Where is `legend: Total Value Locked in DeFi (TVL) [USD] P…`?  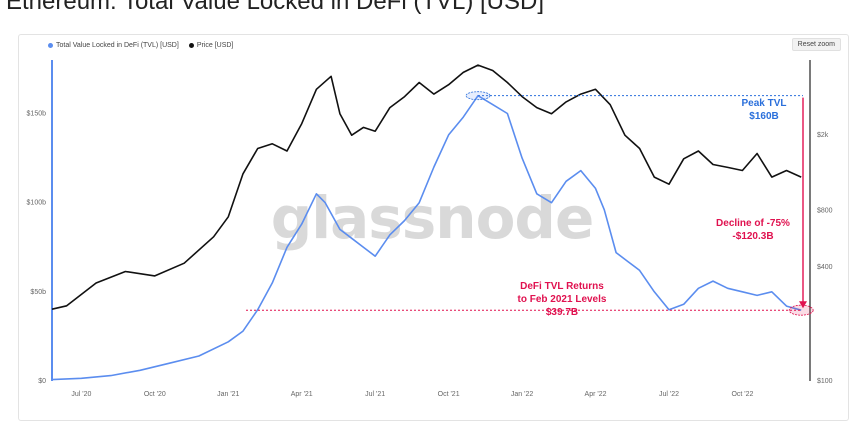
legend: Total Value Locked in DeFi (TVL) [USD] P… is located at coordinates (140, 45).